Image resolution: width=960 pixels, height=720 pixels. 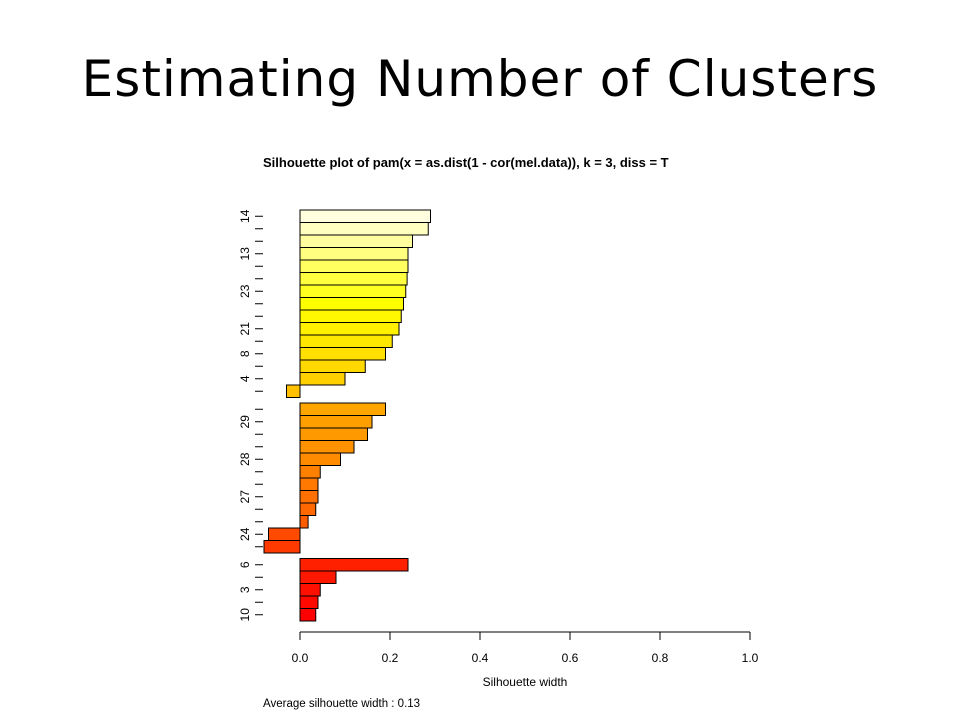 I want to click on x-axis: 0.0 0.2 0.4 0.6 0.8 1.0, so click(x=525, y=648).